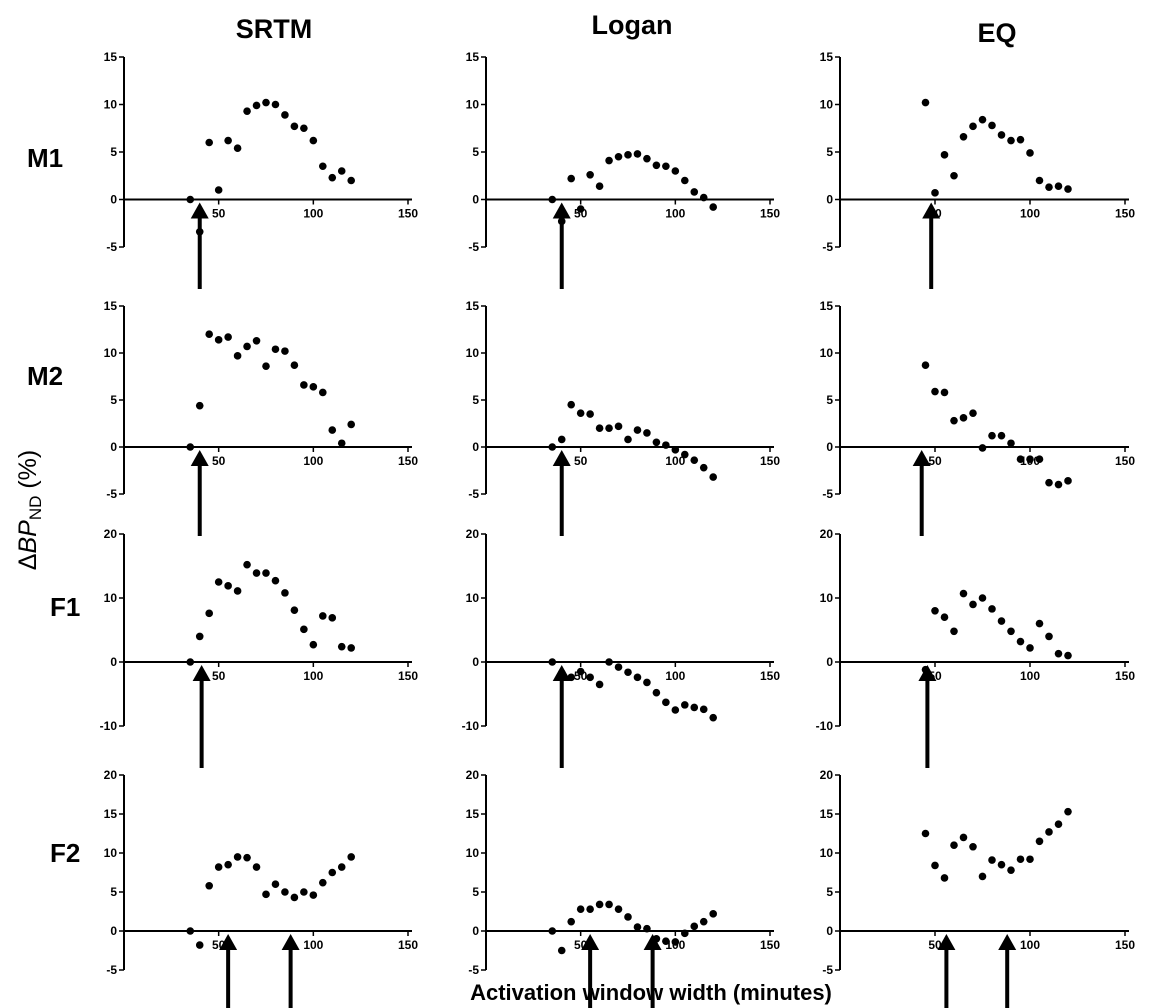 The image size is (1156, 1008). Describe the element at coordinates (274, 29) in the screenshot. I see `column-title-srtm: SRTM` at that location.